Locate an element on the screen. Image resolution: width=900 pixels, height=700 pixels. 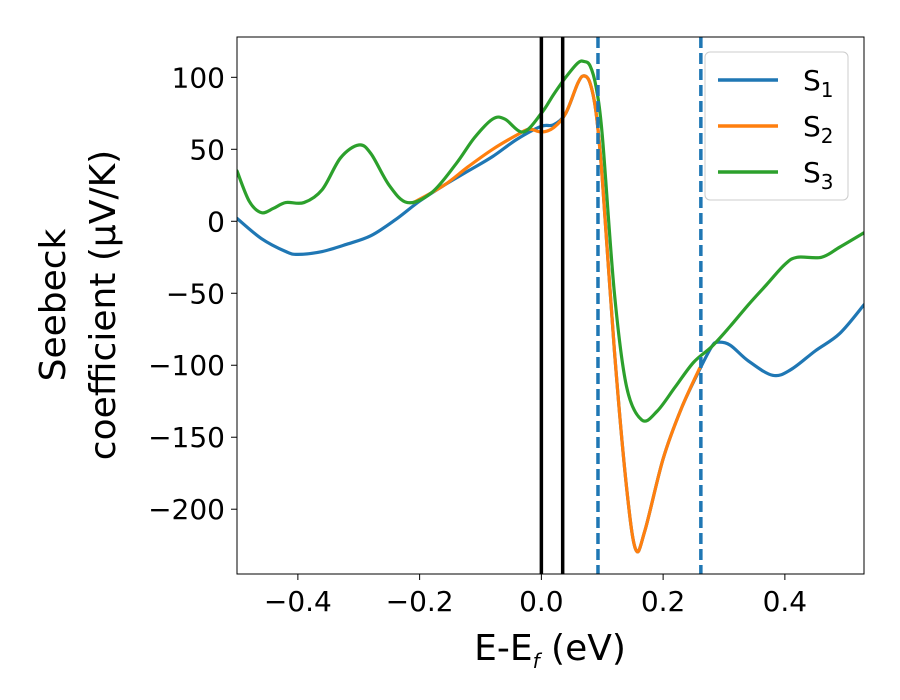
x-axis: −0.4 −0.2 0.0 0.2 0.4 is located at coordinates (535, 596).